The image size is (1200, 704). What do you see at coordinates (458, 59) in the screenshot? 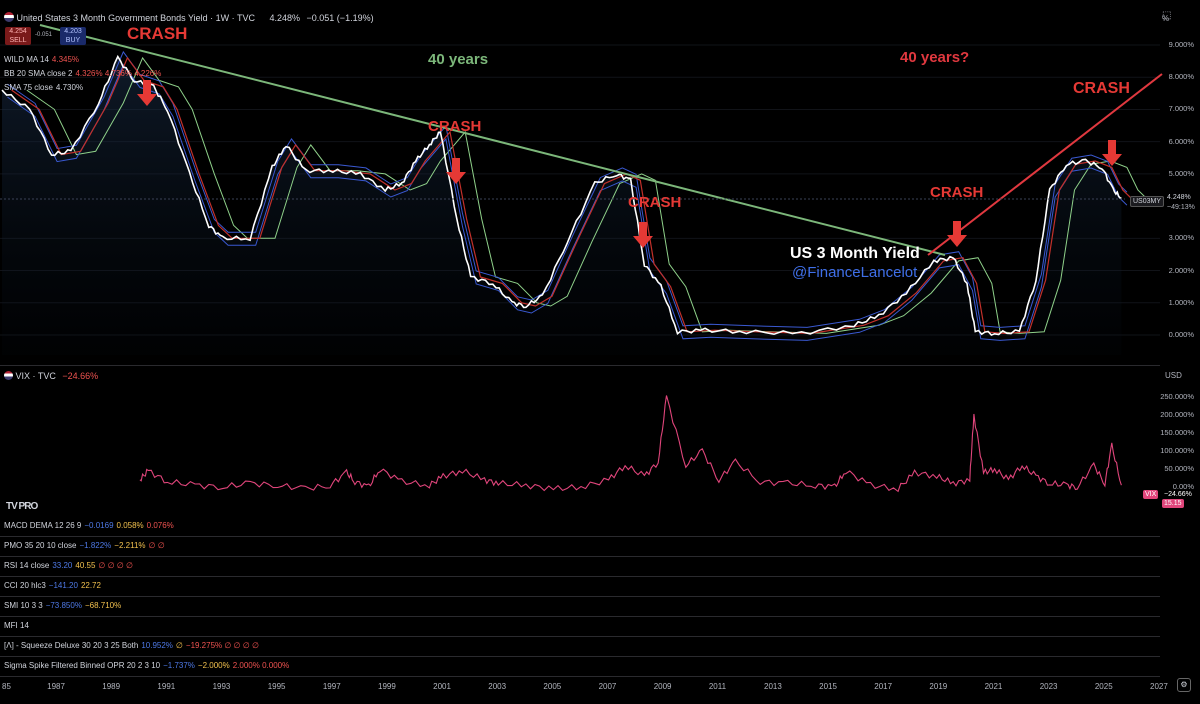
I see `forty-years-label: 40 years` at bounding box center [458, 59].